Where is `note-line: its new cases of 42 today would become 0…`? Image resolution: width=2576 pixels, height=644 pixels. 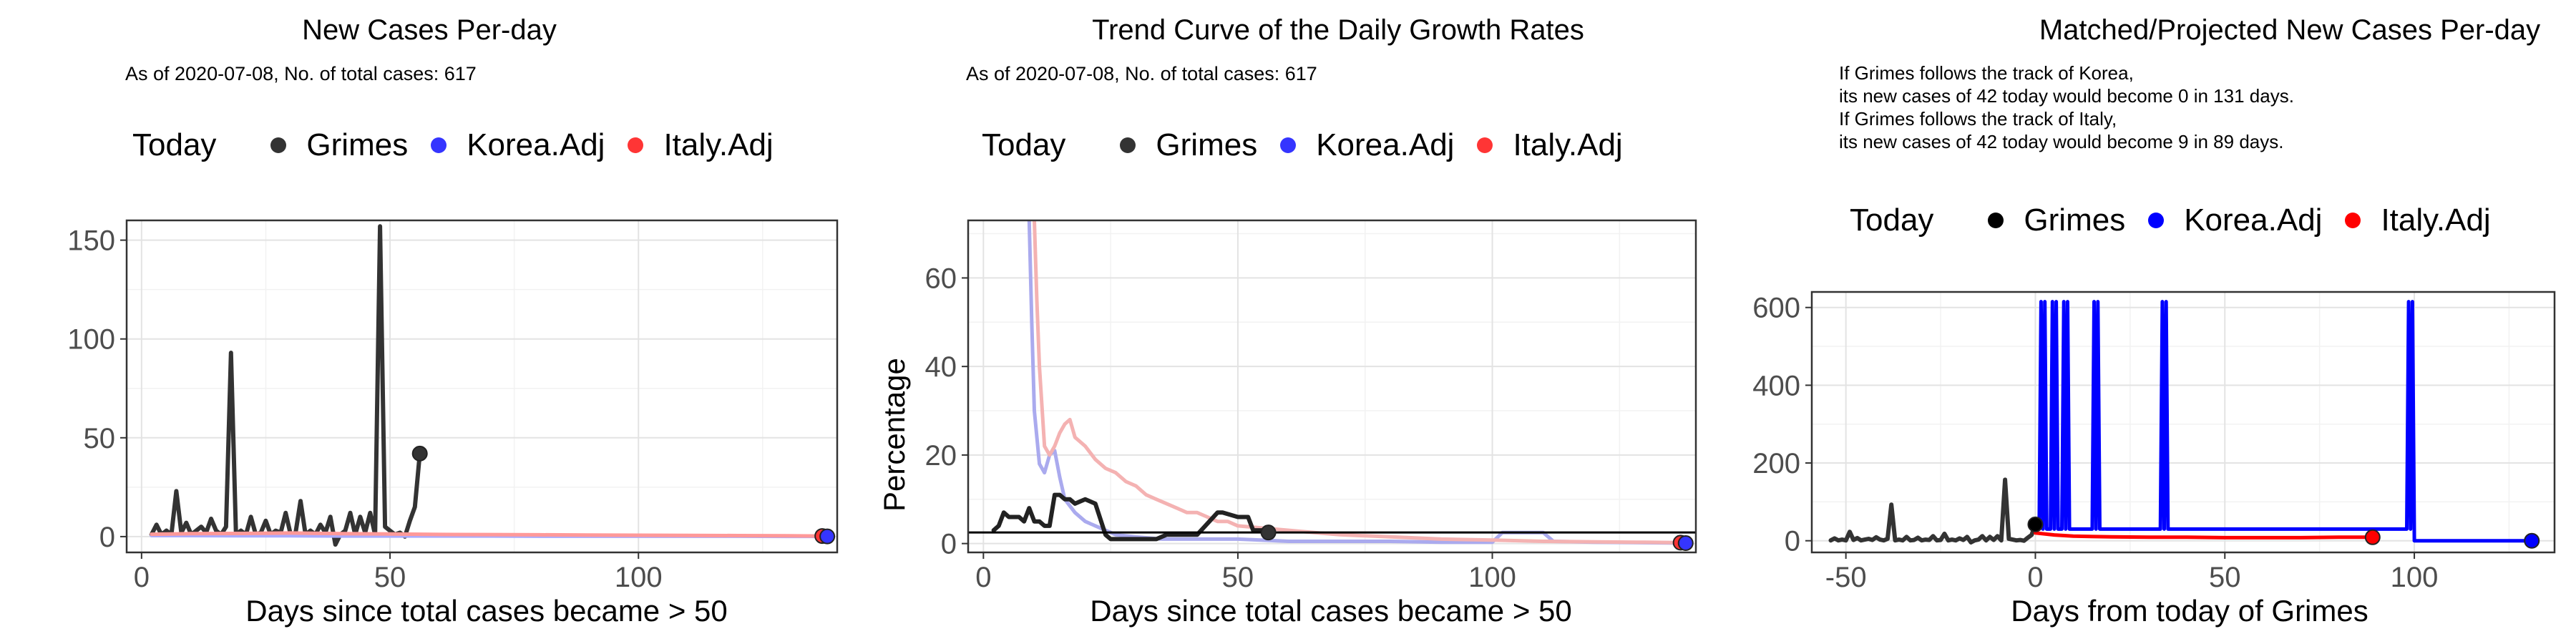 note-line: its new cases of 42 today would become 0… is located at coordinates (2066, 96).